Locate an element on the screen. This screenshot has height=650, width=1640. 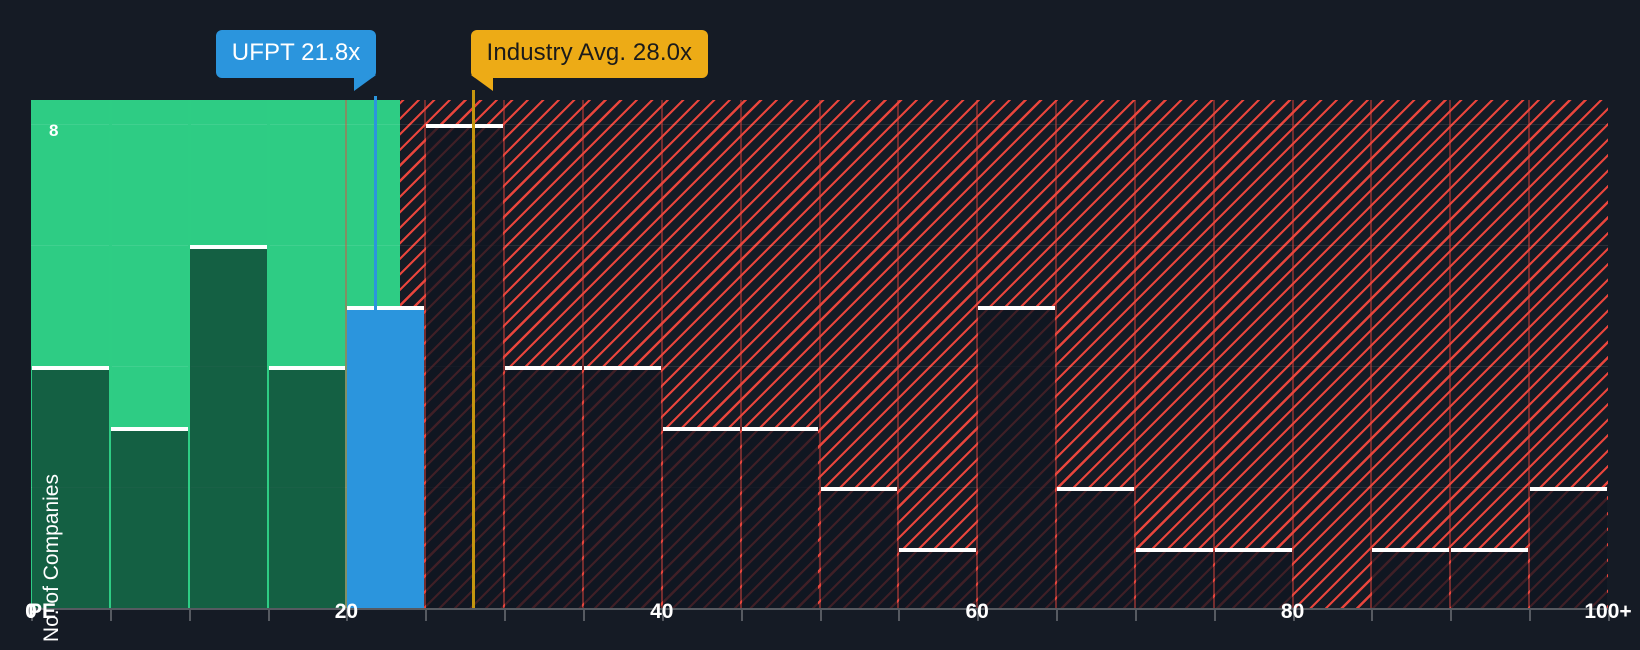
industry-average-callout: Industry Avg. 28.0x is located at coordinates (589, 60).